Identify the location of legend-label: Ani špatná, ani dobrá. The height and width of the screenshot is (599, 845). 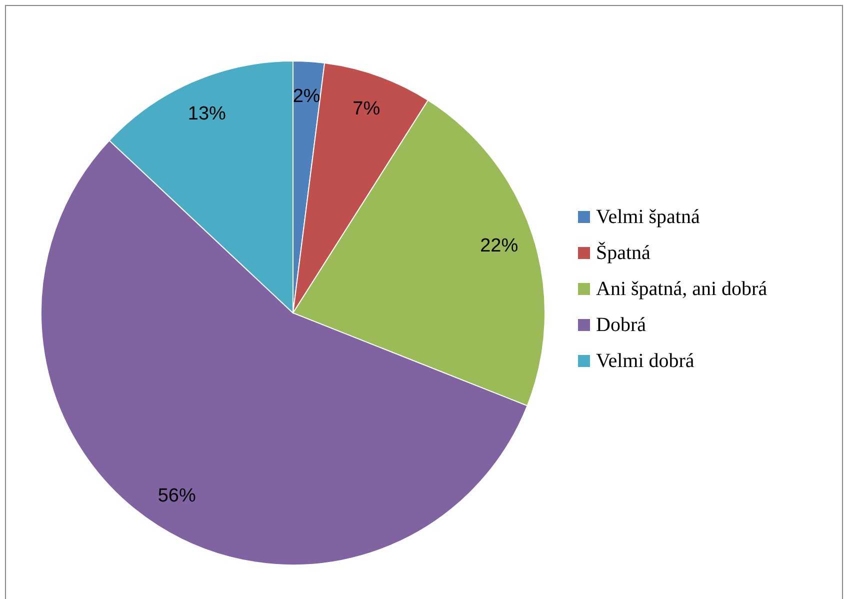
(682, 289).